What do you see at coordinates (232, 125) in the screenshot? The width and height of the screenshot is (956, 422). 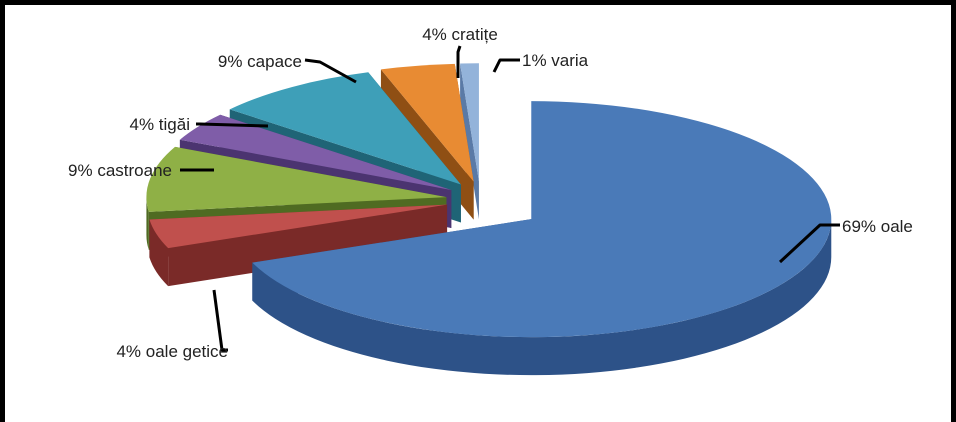 I see `leader-line-tigăi` at bounding box center [232, 125].